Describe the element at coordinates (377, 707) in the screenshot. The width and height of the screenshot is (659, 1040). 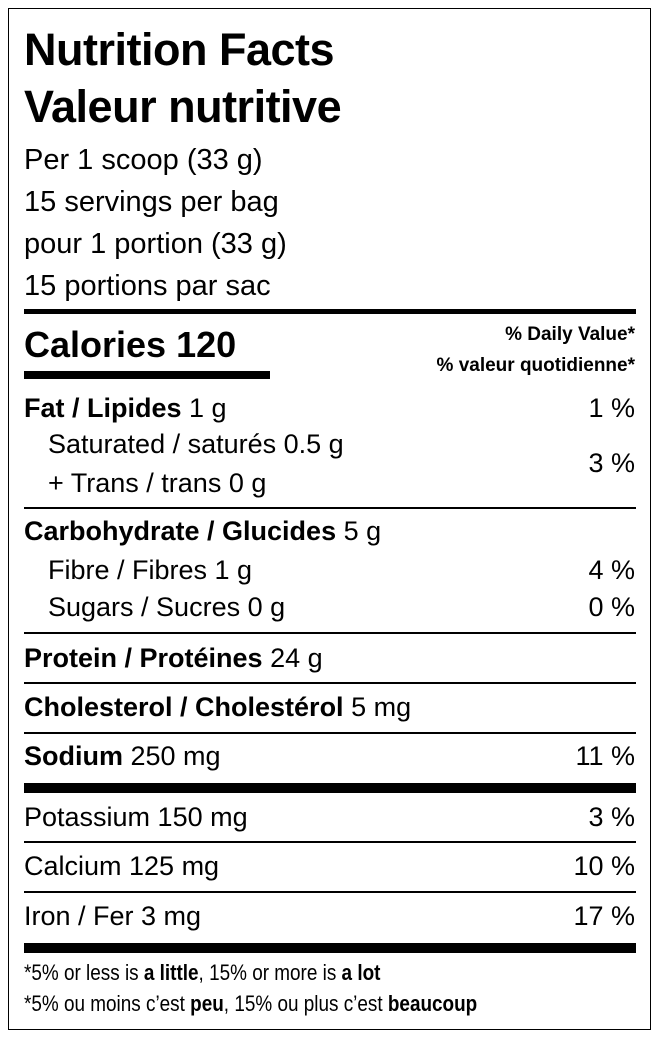
I see `cholesterol-amount: 5 mg` at that location.